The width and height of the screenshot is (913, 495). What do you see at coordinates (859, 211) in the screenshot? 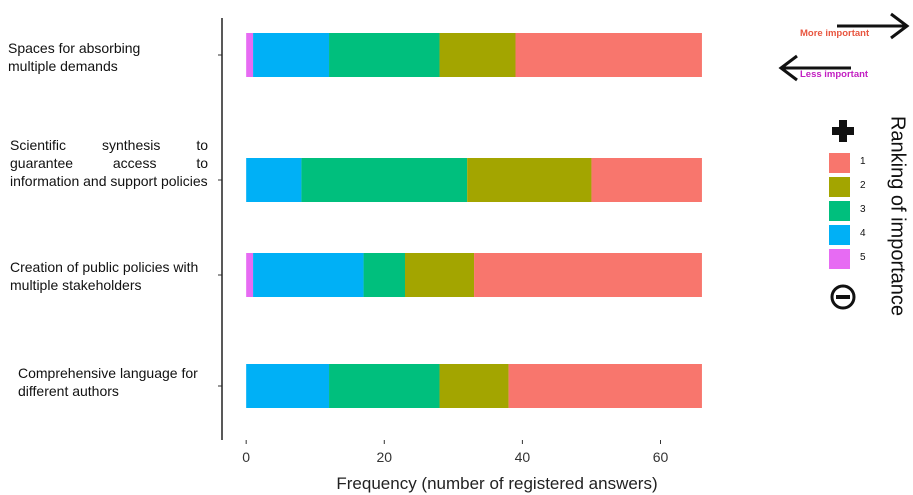
I see `legend-item-3: 3` at bounding box center [859, 211].